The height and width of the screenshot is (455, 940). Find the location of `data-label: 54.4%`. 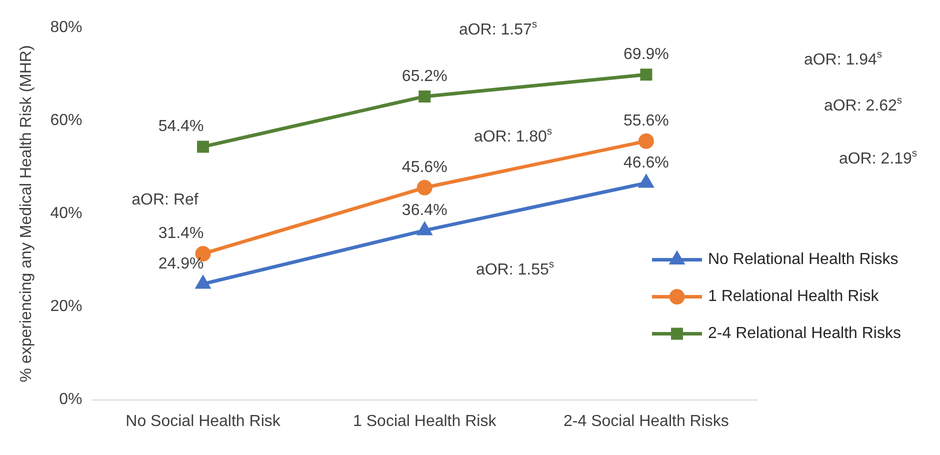

data-label: 54.4% is located at coordinates (181, 127).